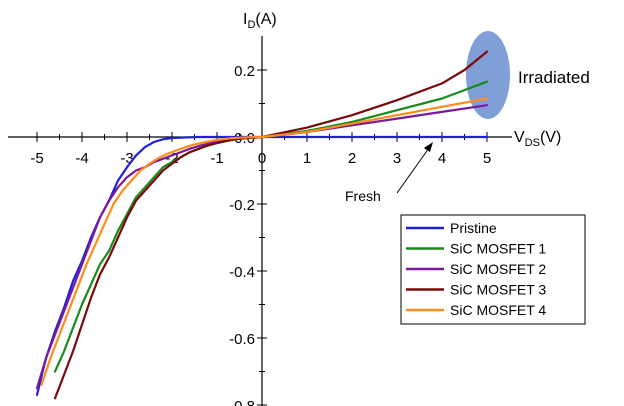 This screenshot has width=624, height=406. What do you see at coordinates (498, 269) in the screenshot?
I see `legend-label: SiC MOSFET 2` at bounding box center [498, 269].